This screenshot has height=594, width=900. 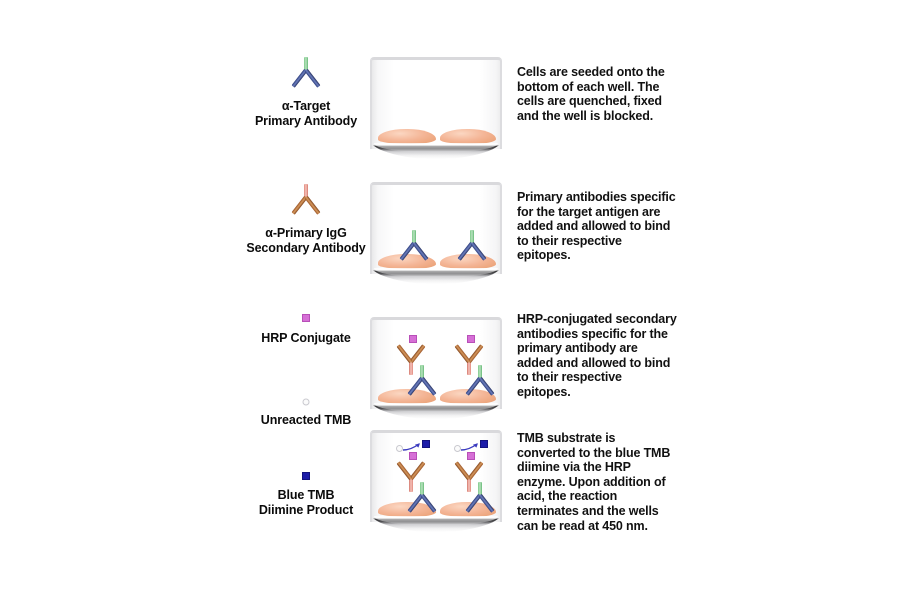 I want to click on legend-blue-tmb-diimine: Blue TMB Diimine Product, so click(x=306, y=491).